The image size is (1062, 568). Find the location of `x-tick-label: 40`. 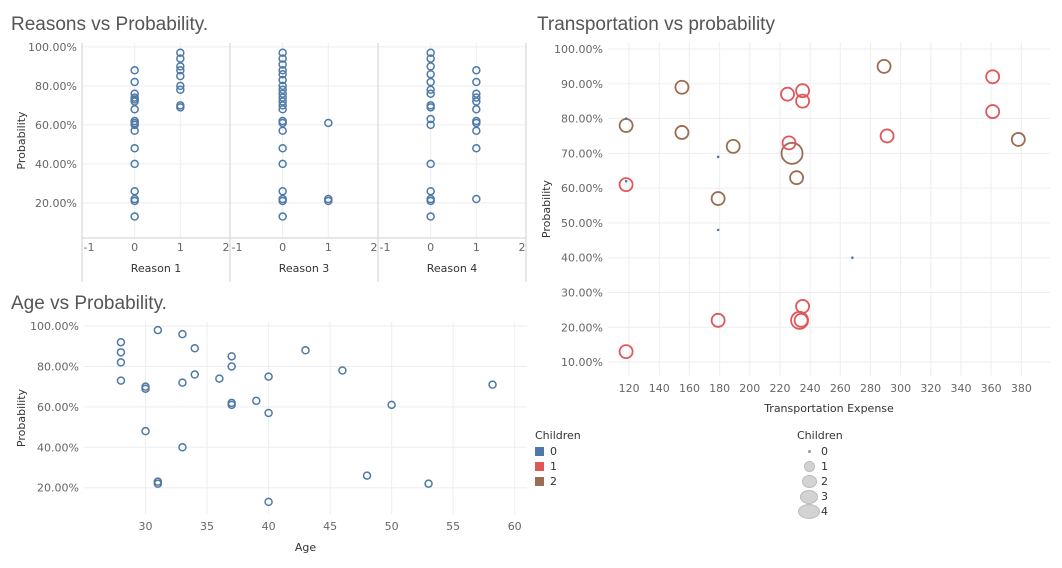

x-tick-label: 40 is located at coordinates (269, 526).